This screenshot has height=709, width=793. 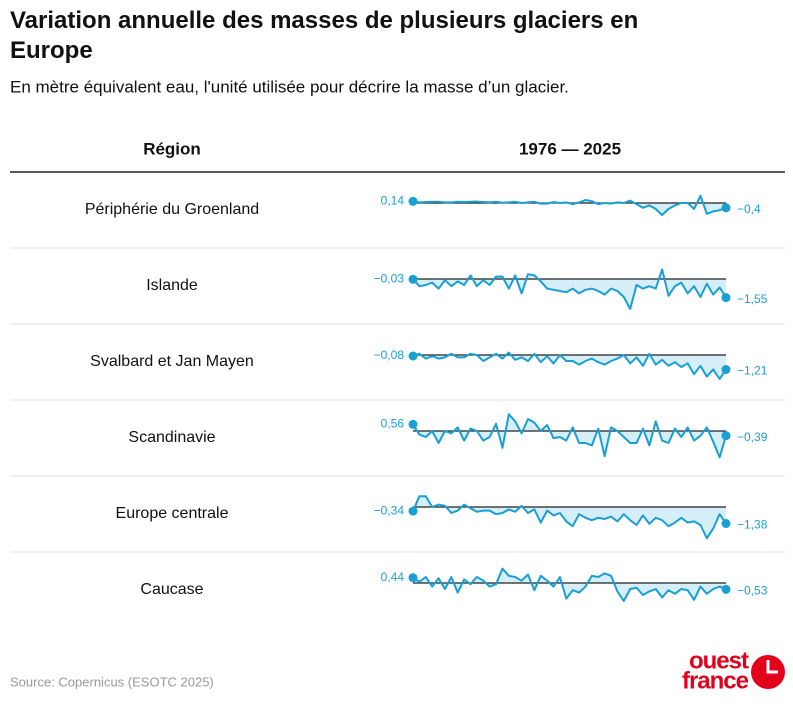 What do you see at coordinates (172, 148) in the screenshot?
I see `column-header: Région` at bounding box center [172, 148].